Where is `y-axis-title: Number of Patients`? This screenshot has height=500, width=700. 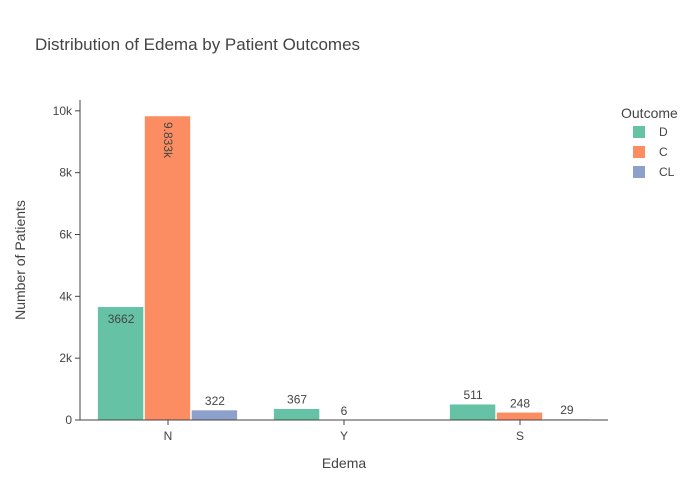 y-axis-title: Number of Patients is located at coordinates (20, 260).